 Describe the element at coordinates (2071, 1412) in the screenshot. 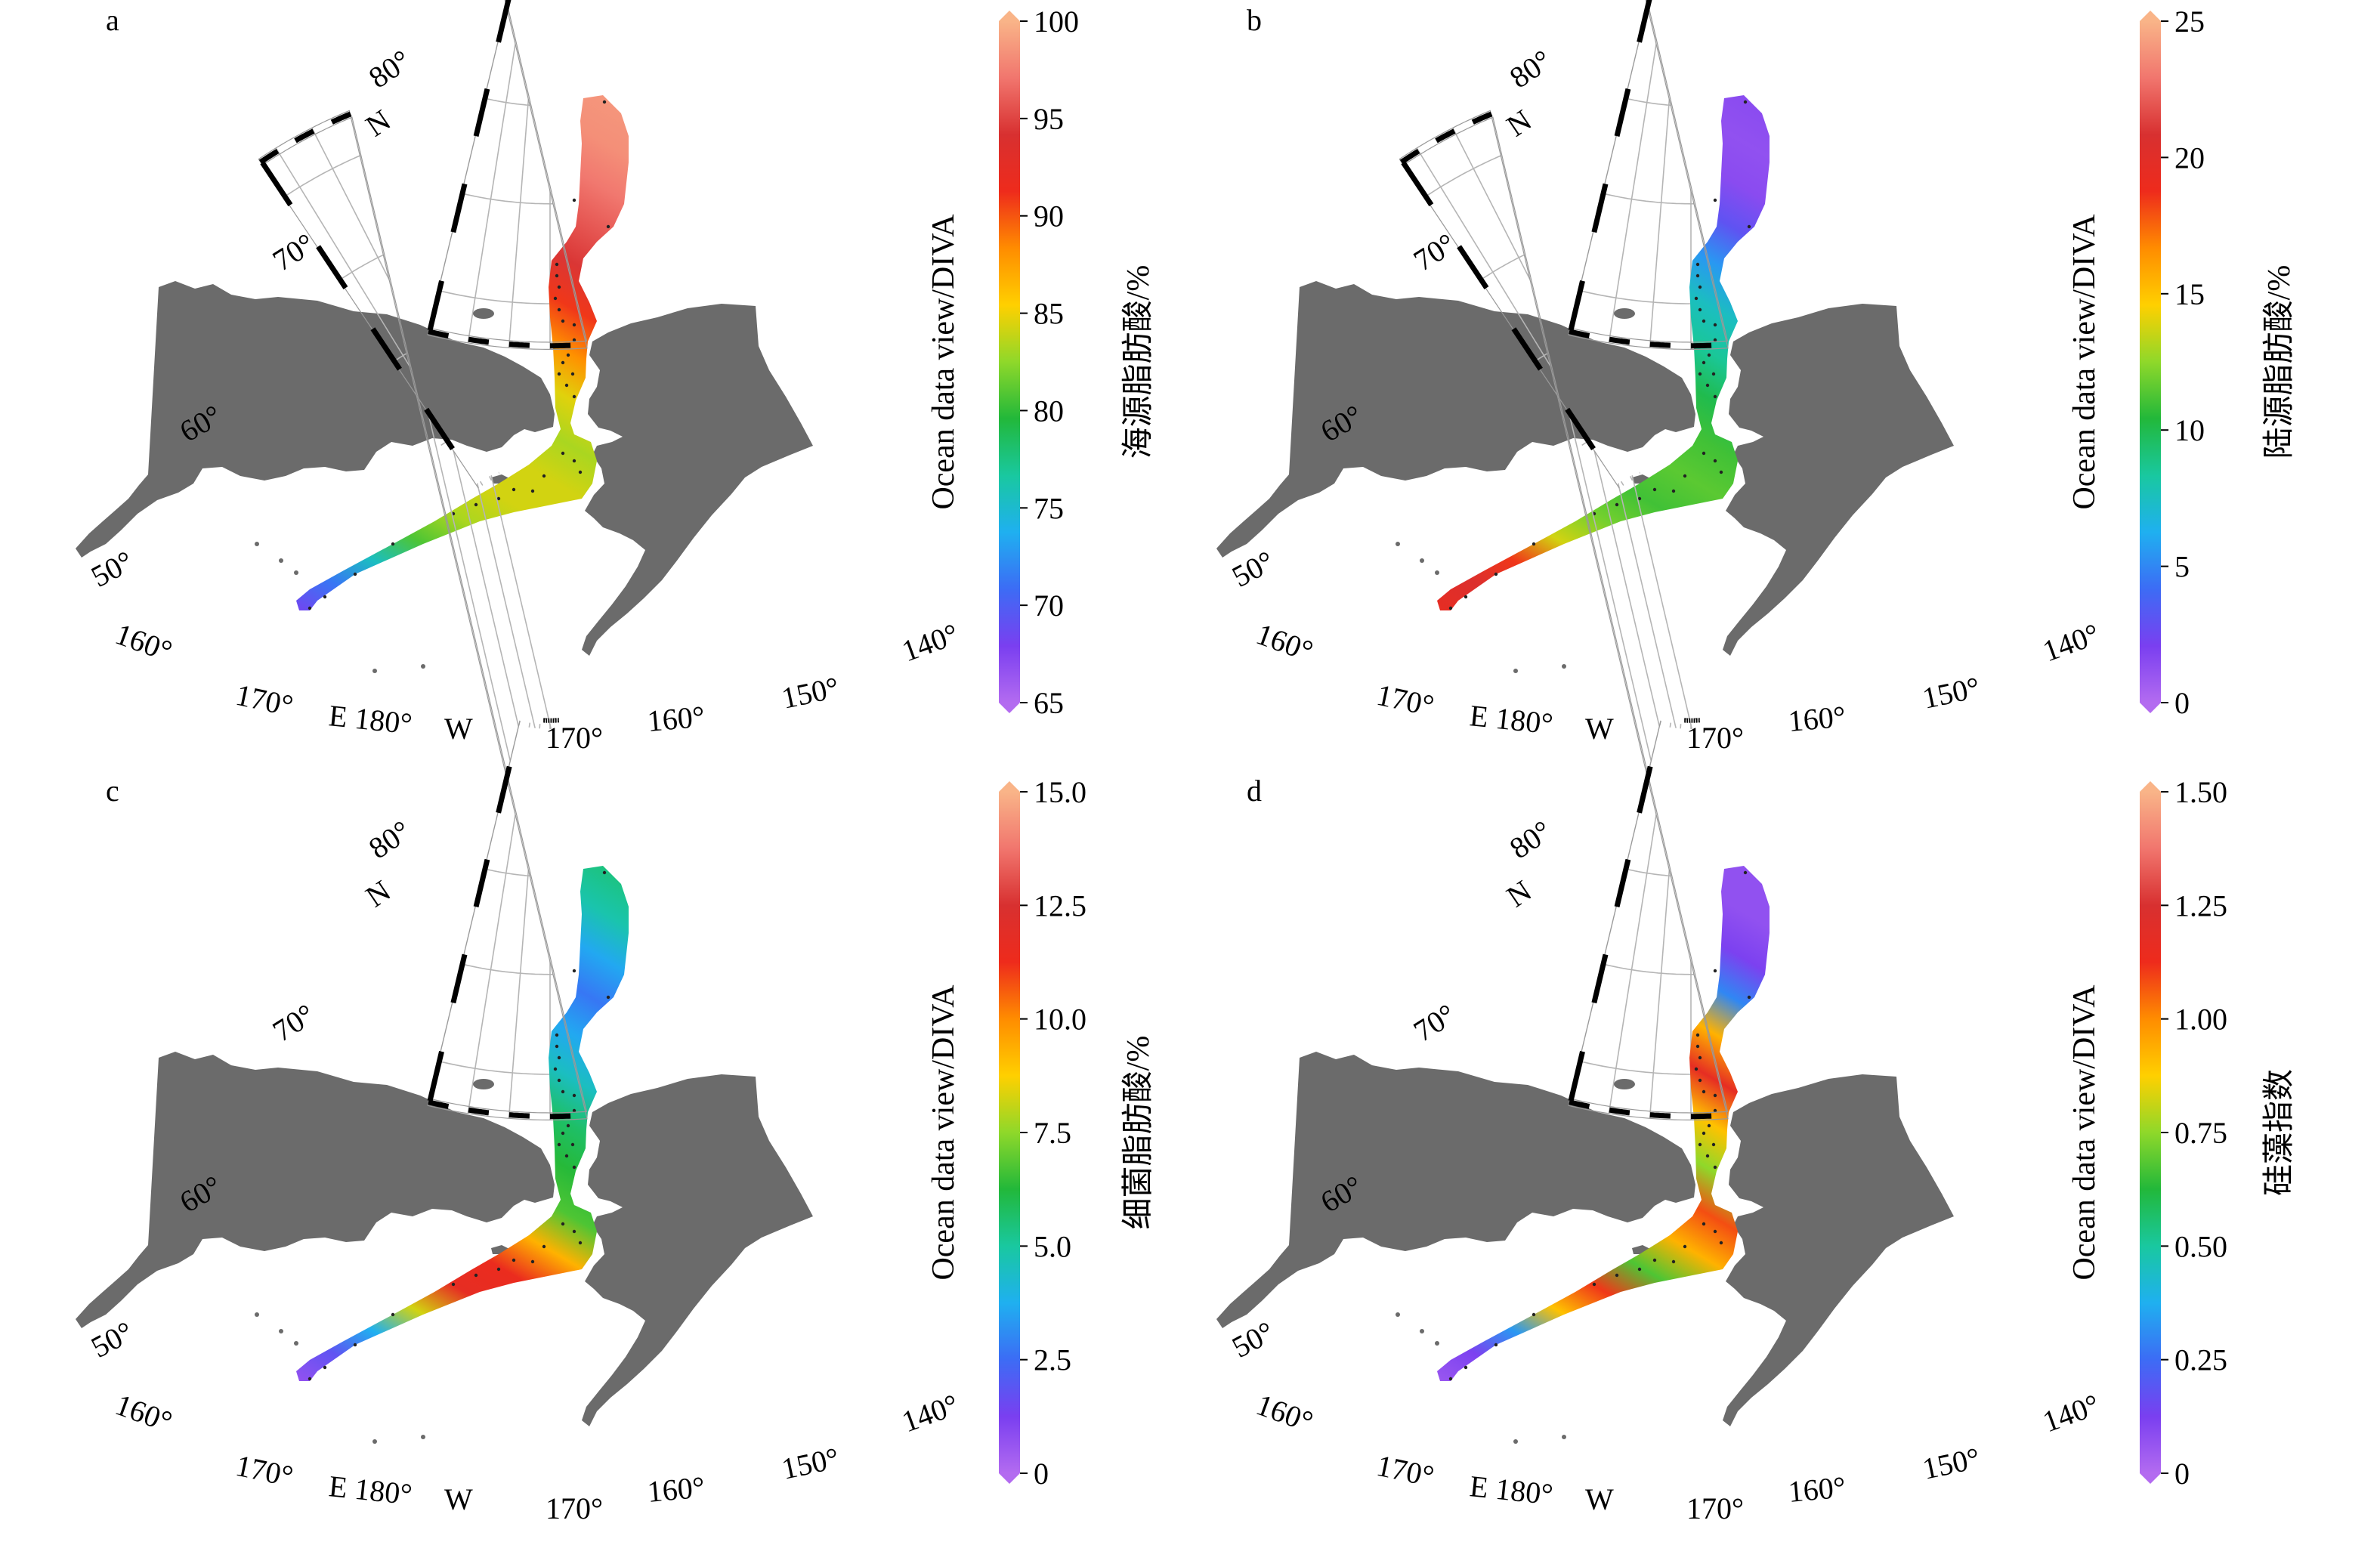

I see `longitude-label: 140°` at that location.